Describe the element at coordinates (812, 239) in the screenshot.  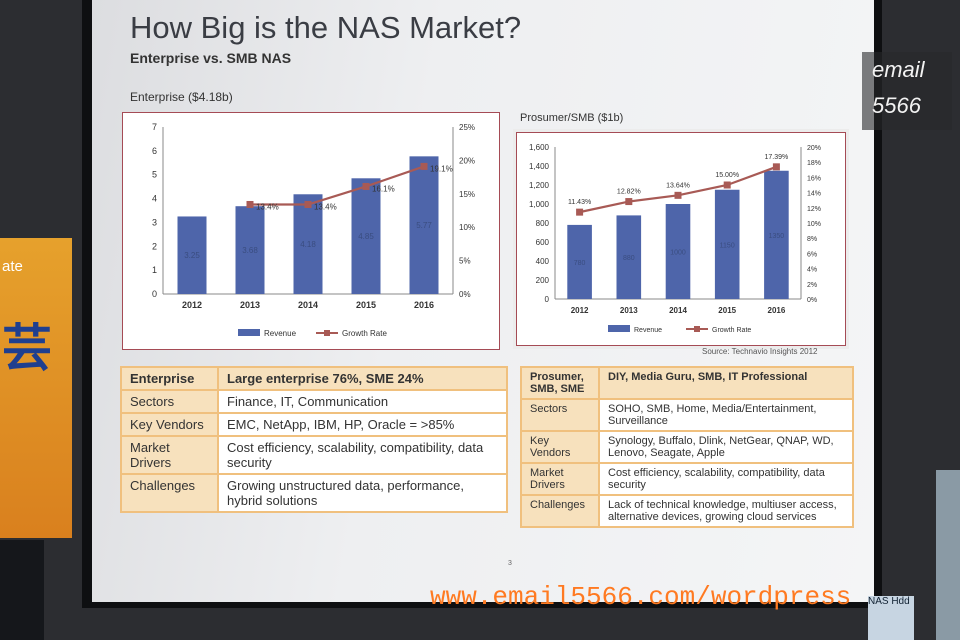
I see `y2-tick-label: 8%` at that location.